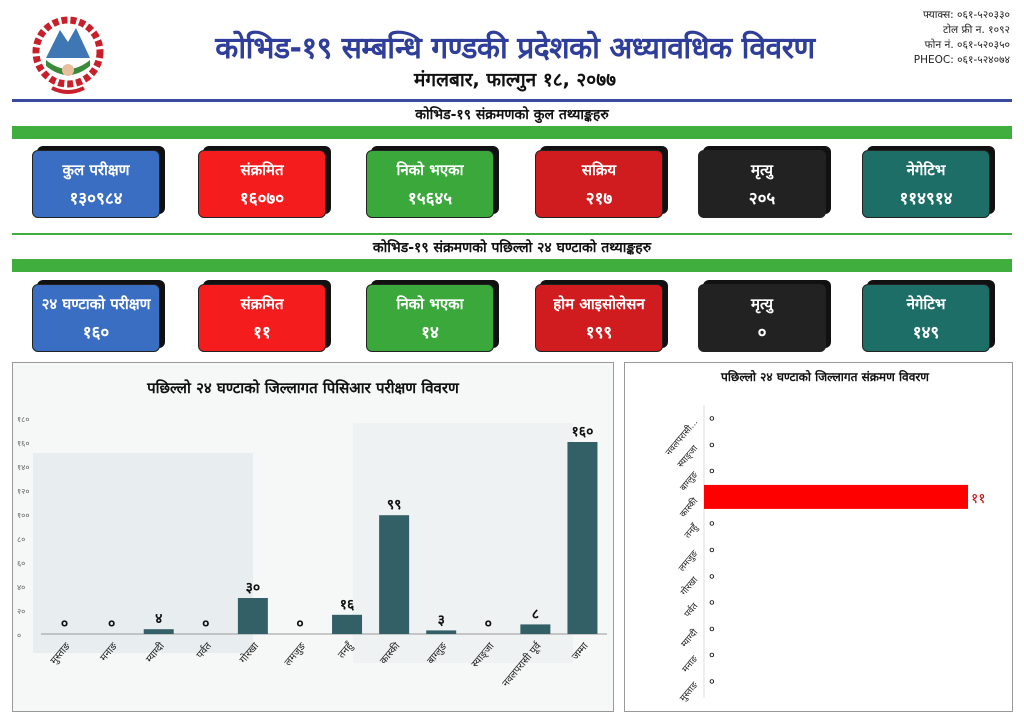  What do you see at coordinates (296, 654) in the screenshot?
I see `x-tick-label: लमजुङ` at bounding box center [296, 654].